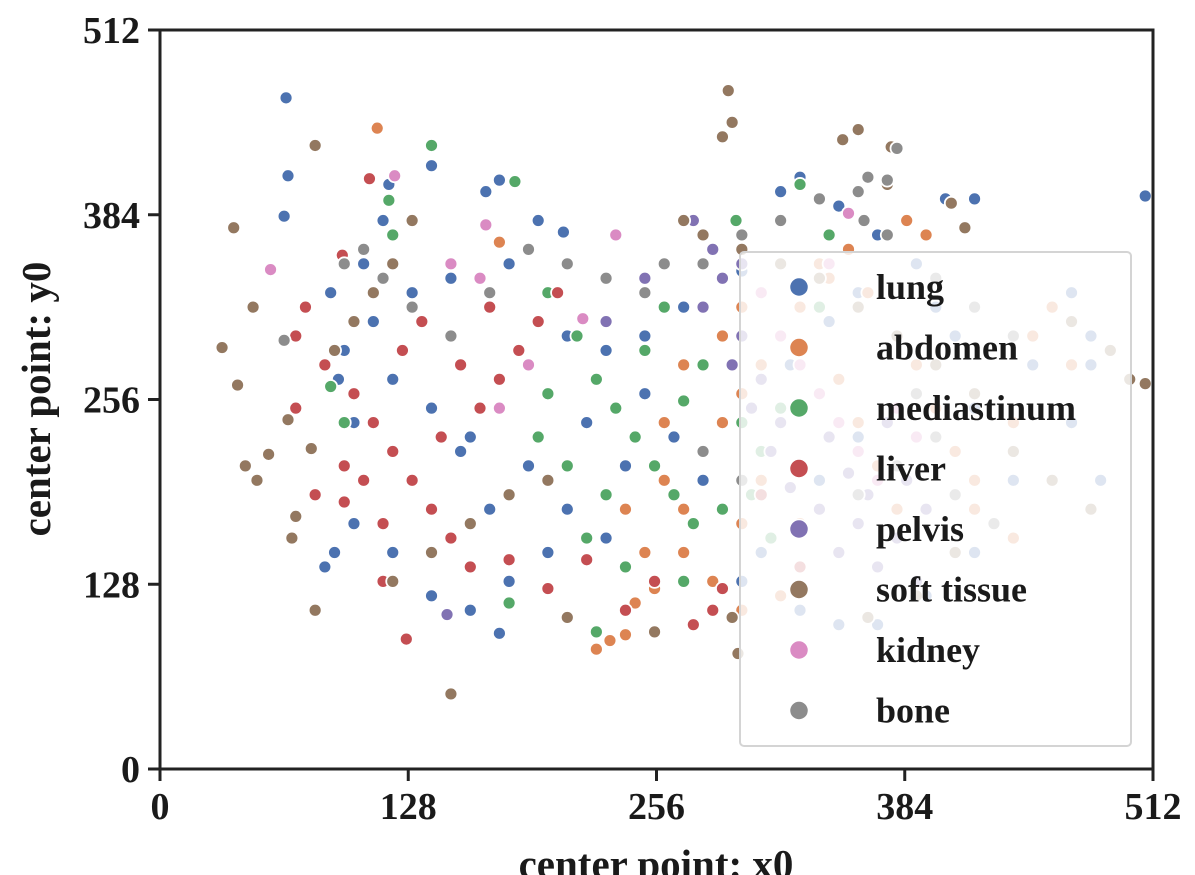  Describe the element at coordinates (408, 807) in the screenshot. I see `x-tick-label: 128` at that location.